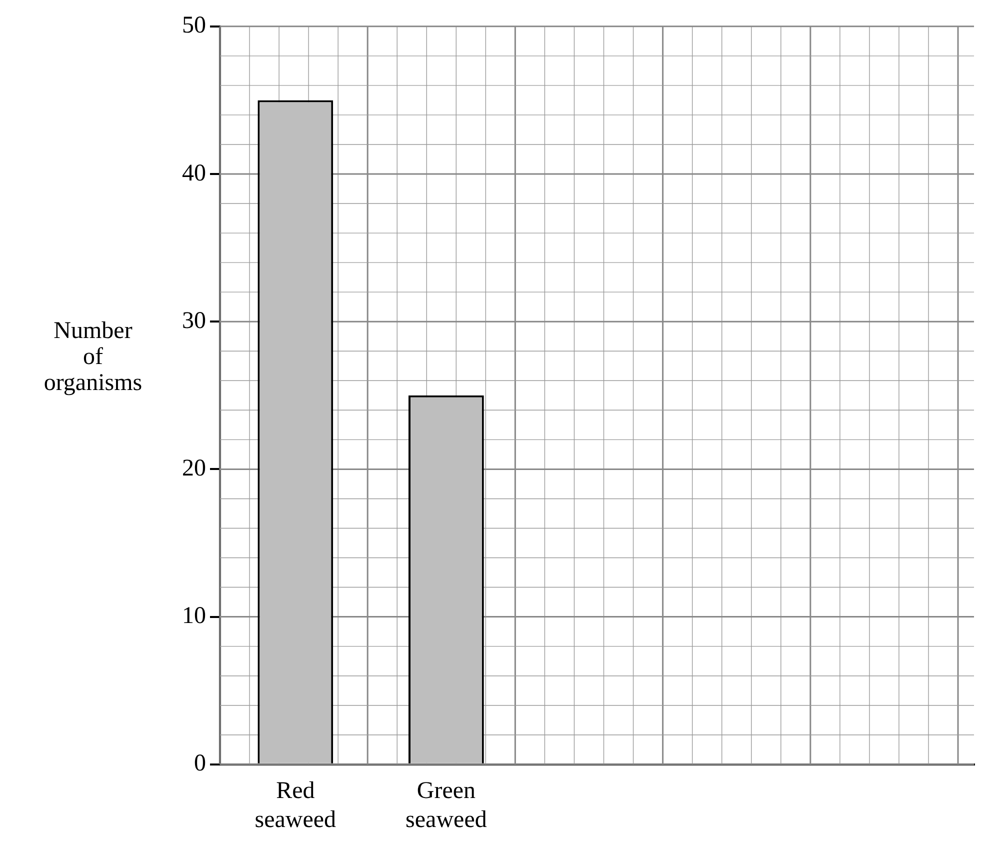 Image resolution: width=984 pixels, height=854 pixels. What do you see at coordinates (200, 763) in the screenshot?
I see `y-tick-label: 0` at bounding box center [200, 763].